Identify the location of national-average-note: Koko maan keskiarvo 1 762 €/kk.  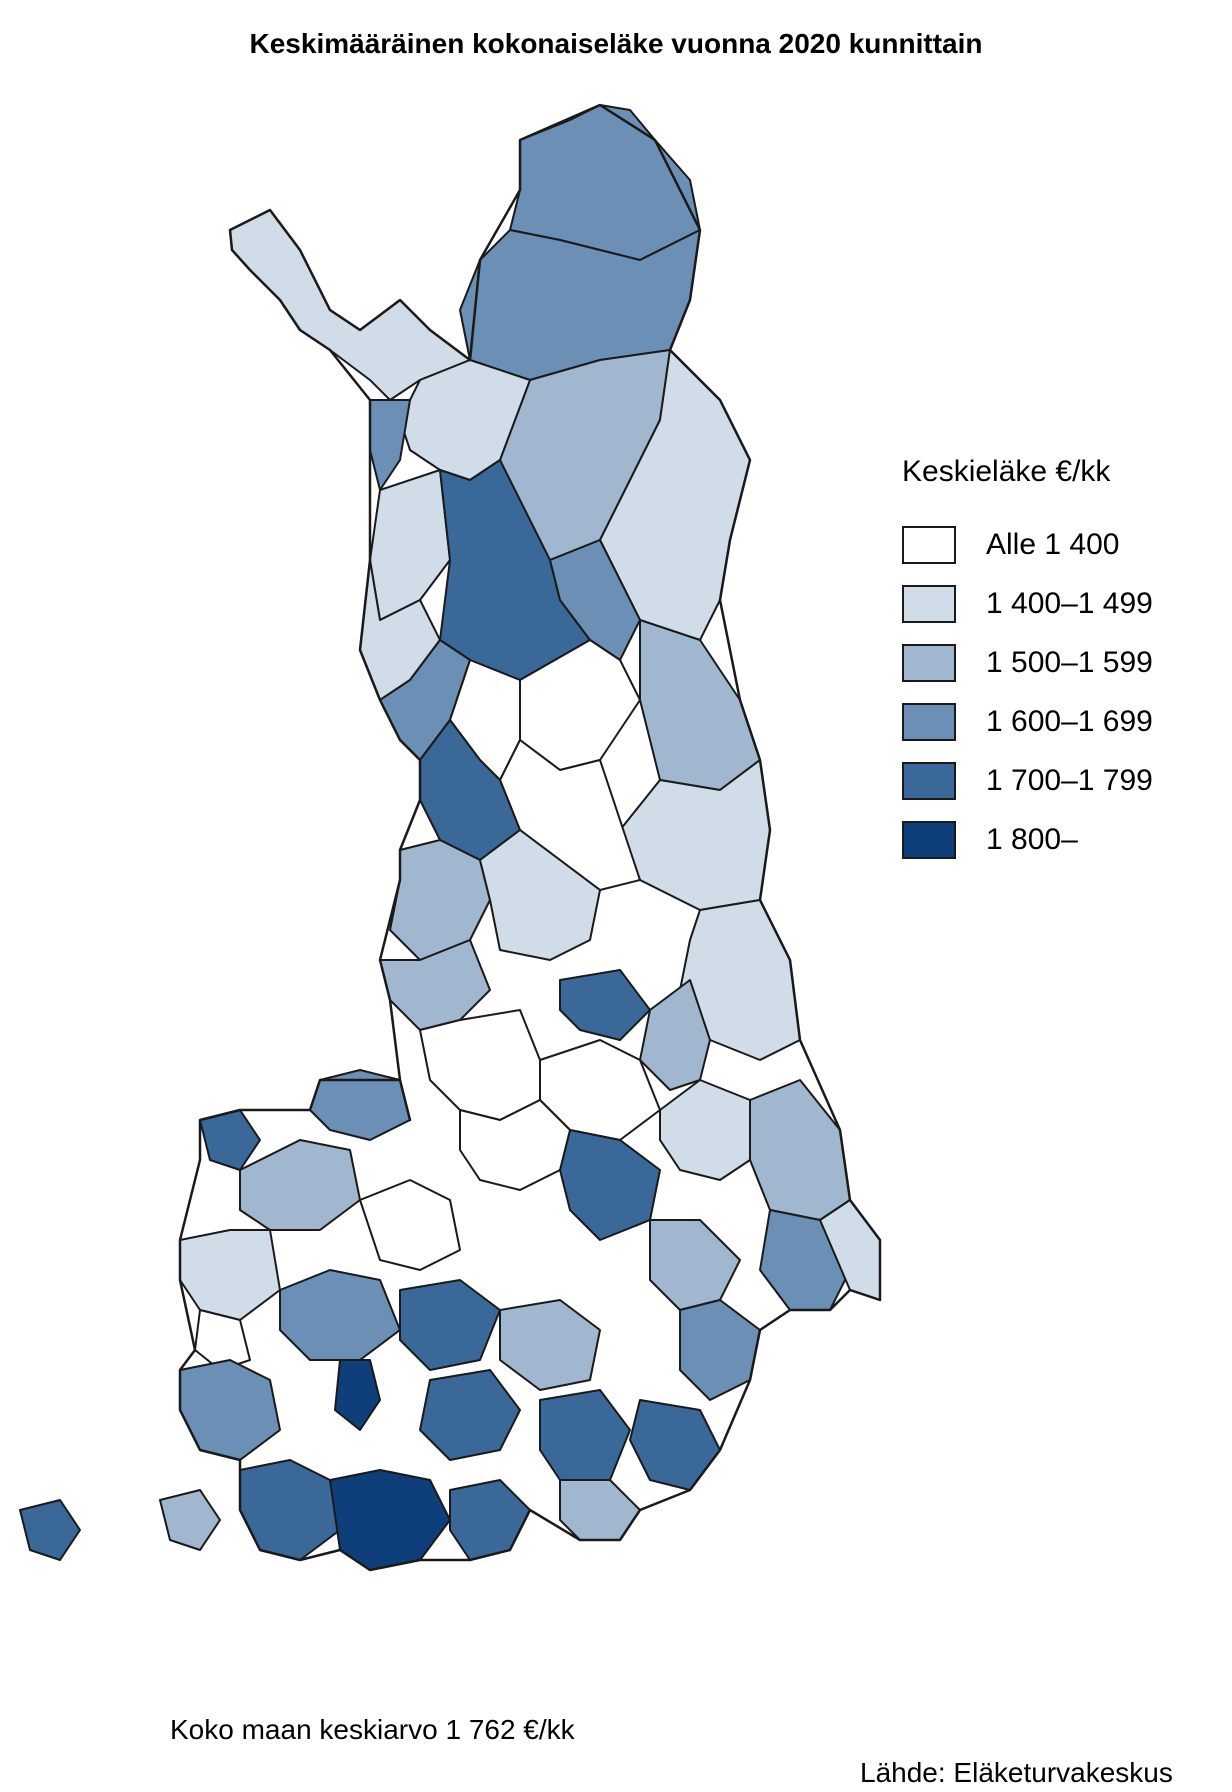
(372, 1729).